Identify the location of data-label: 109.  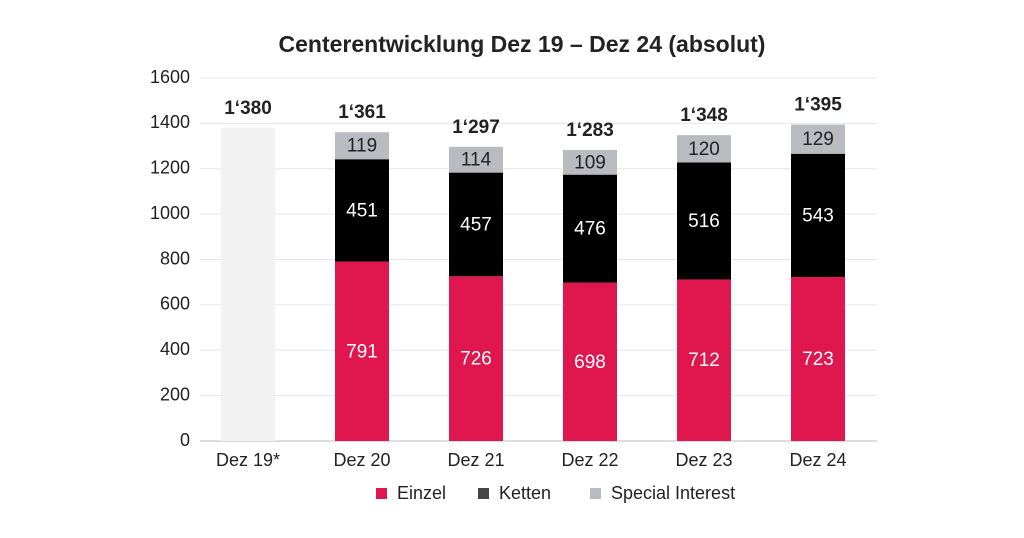
(590, 162).